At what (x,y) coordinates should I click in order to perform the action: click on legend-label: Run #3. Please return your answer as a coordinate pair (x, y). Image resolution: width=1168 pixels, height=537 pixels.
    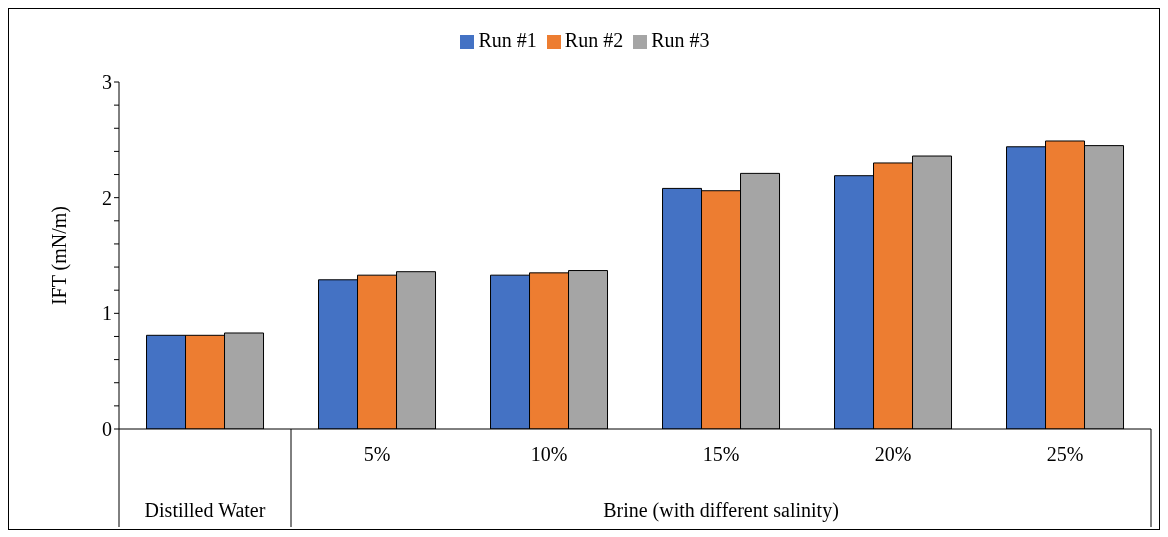
    Looking at the image, I should click on (680, 40).